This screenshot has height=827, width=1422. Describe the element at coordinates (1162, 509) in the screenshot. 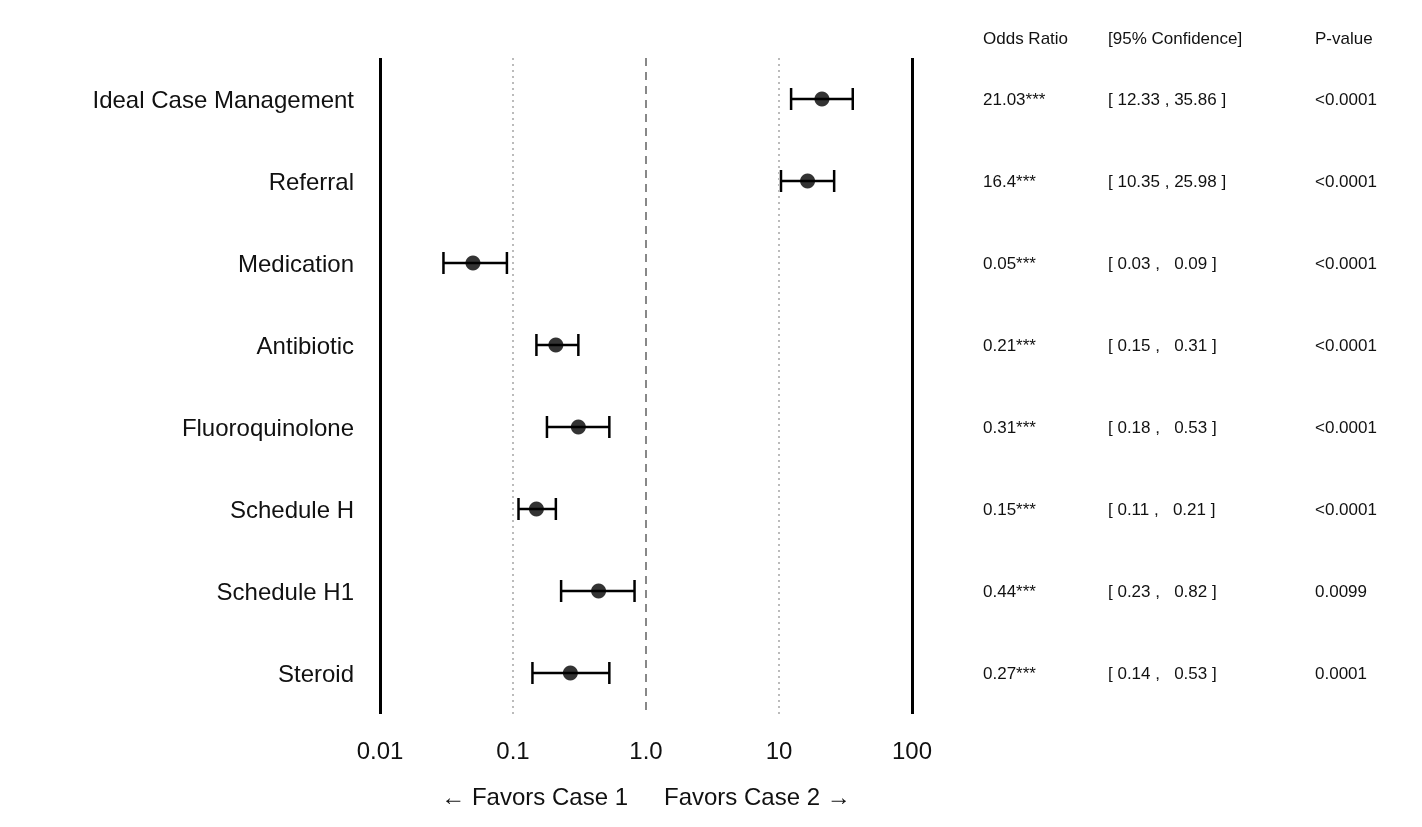

I see `text: [ 0.11 , 0.21 ]` at that location.